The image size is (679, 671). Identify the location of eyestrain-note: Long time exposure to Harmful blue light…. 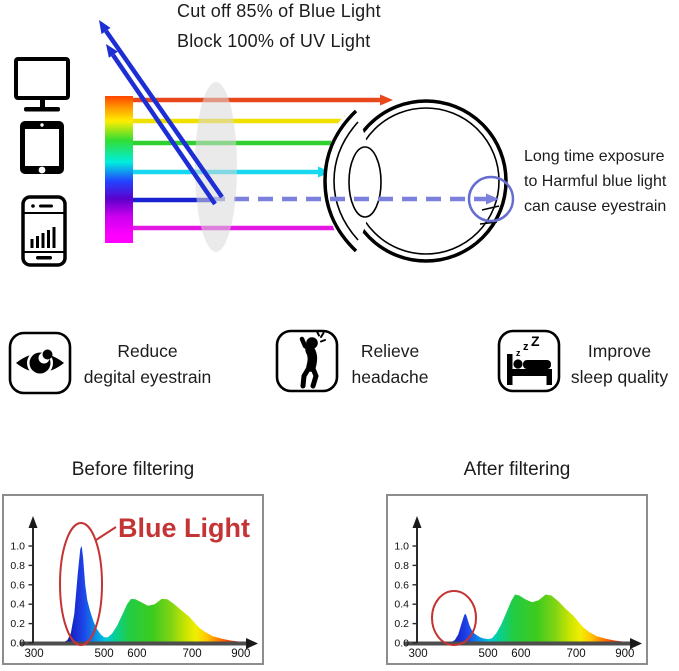
(595, 181).